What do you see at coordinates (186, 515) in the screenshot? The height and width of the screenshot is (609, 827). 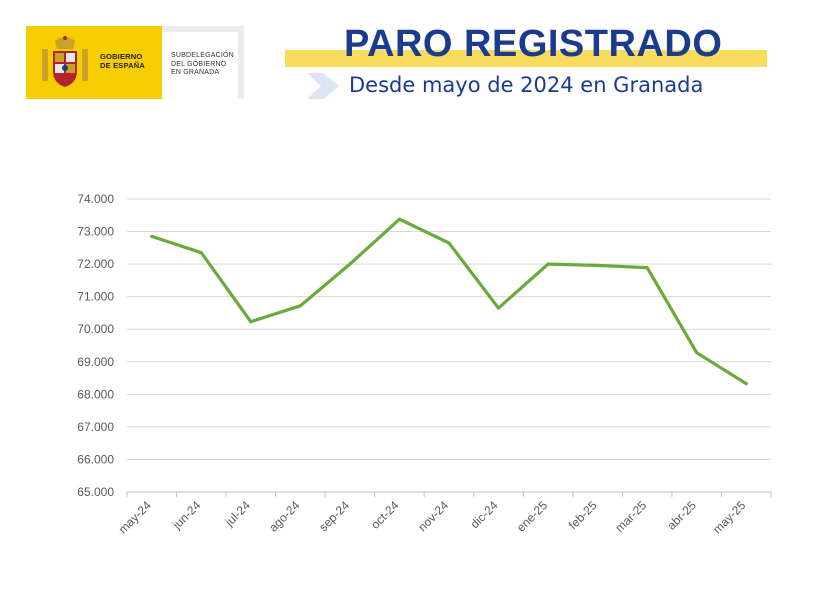 I see `x-tick-label: jun-24` at bounding box center [186, 515].